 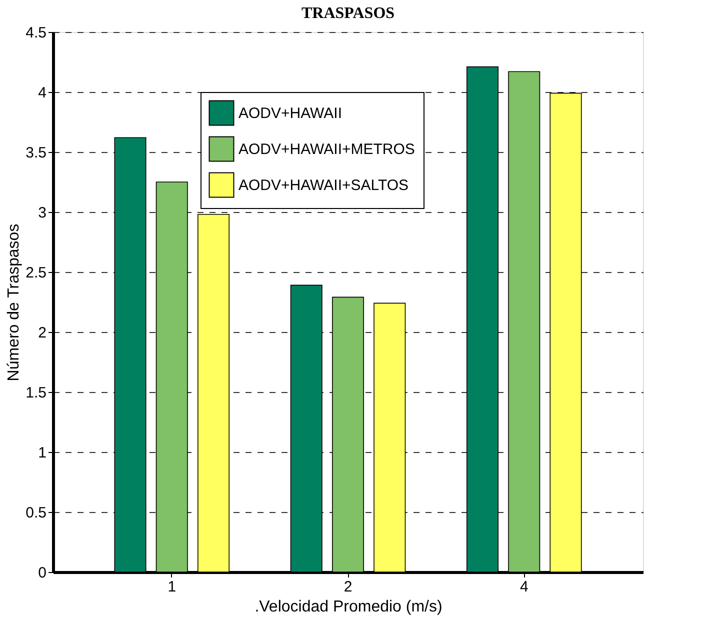 I want to click on x-tick-label: 1, so click(x=172, y=587).